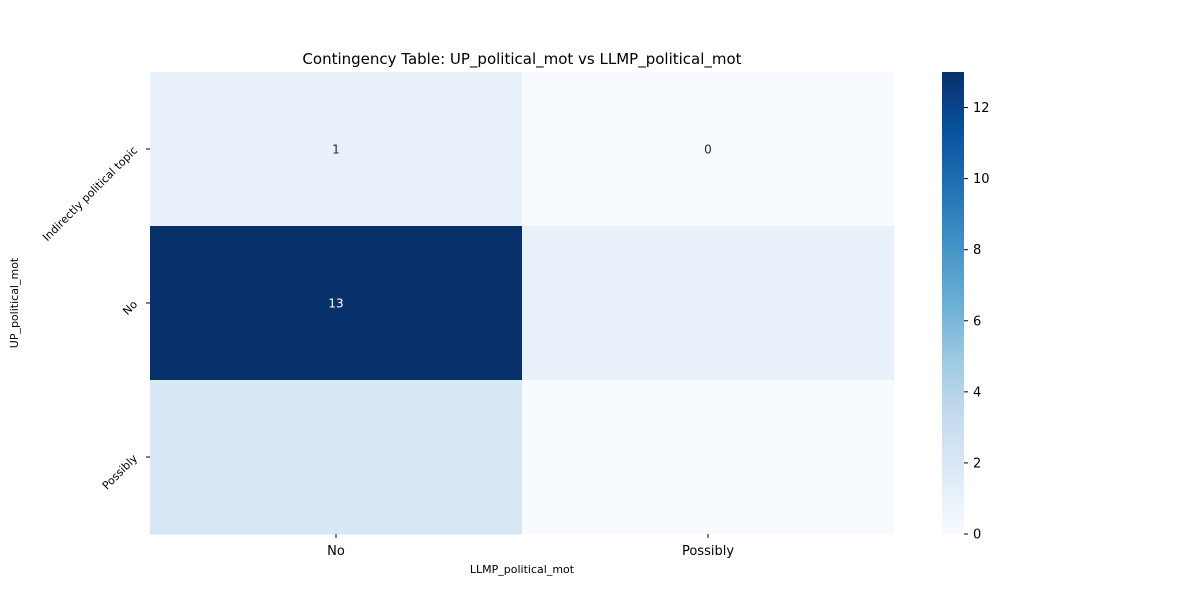  I want to click on y-axis-label: UP_political_mot, so click(14, 302).